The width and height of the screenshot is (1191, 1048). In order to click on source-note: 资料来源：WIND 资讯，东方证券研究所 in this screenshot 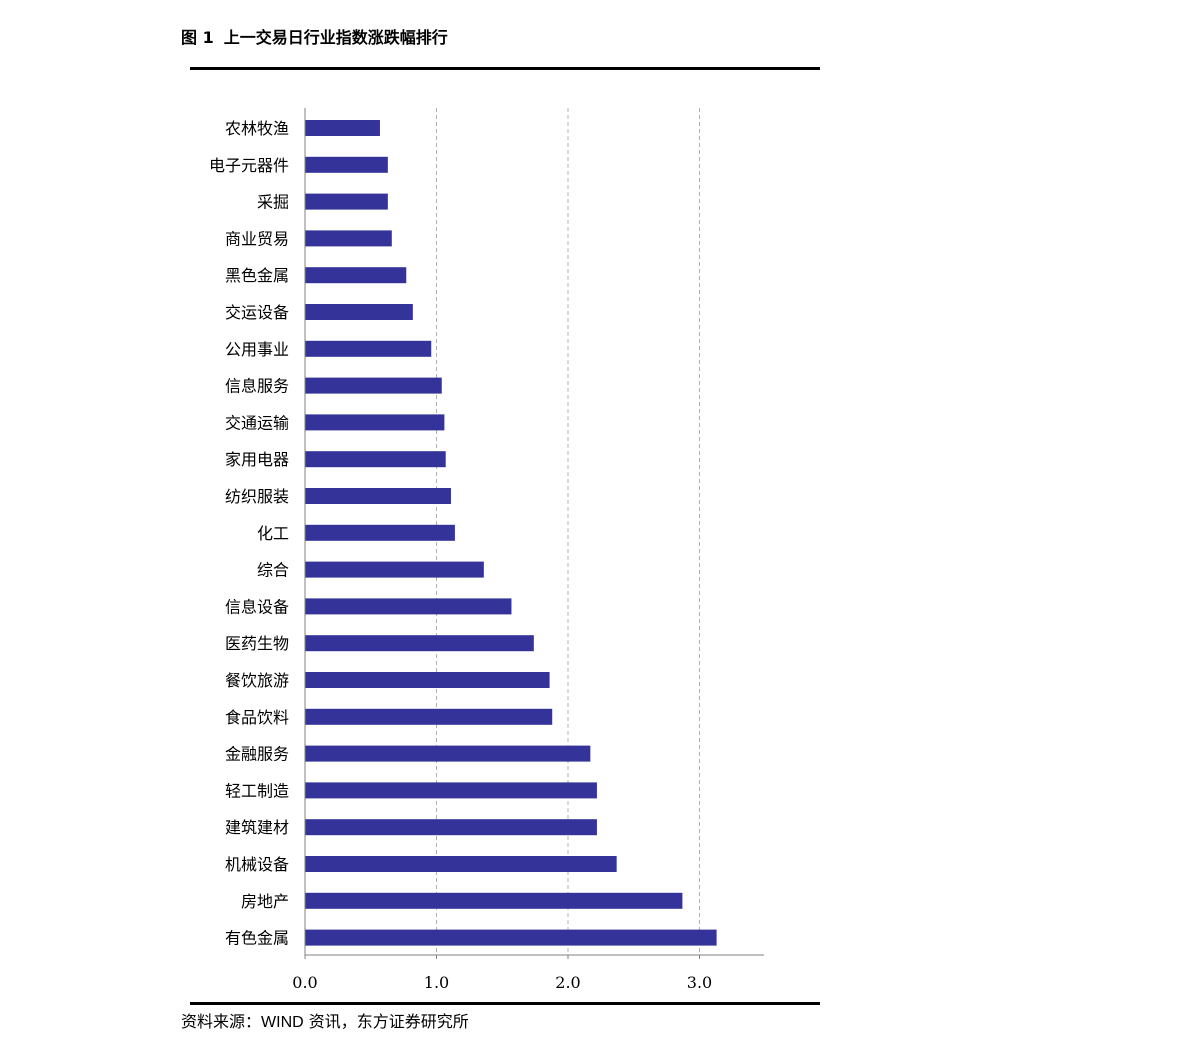, I will do `click(325, 1020)`.